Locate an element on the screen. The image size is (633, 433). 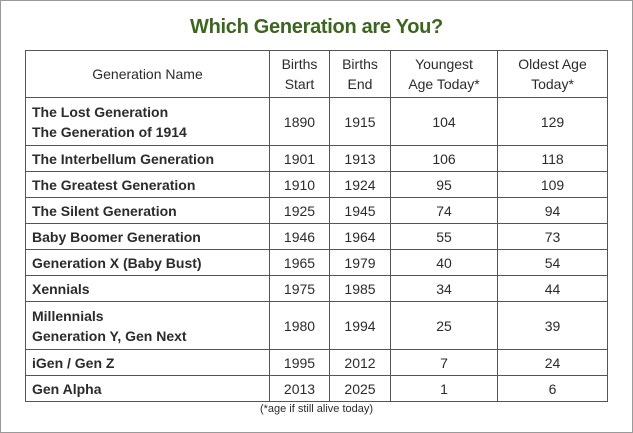
generation-name: Gen Alpha is located at coordinates (67, 388).